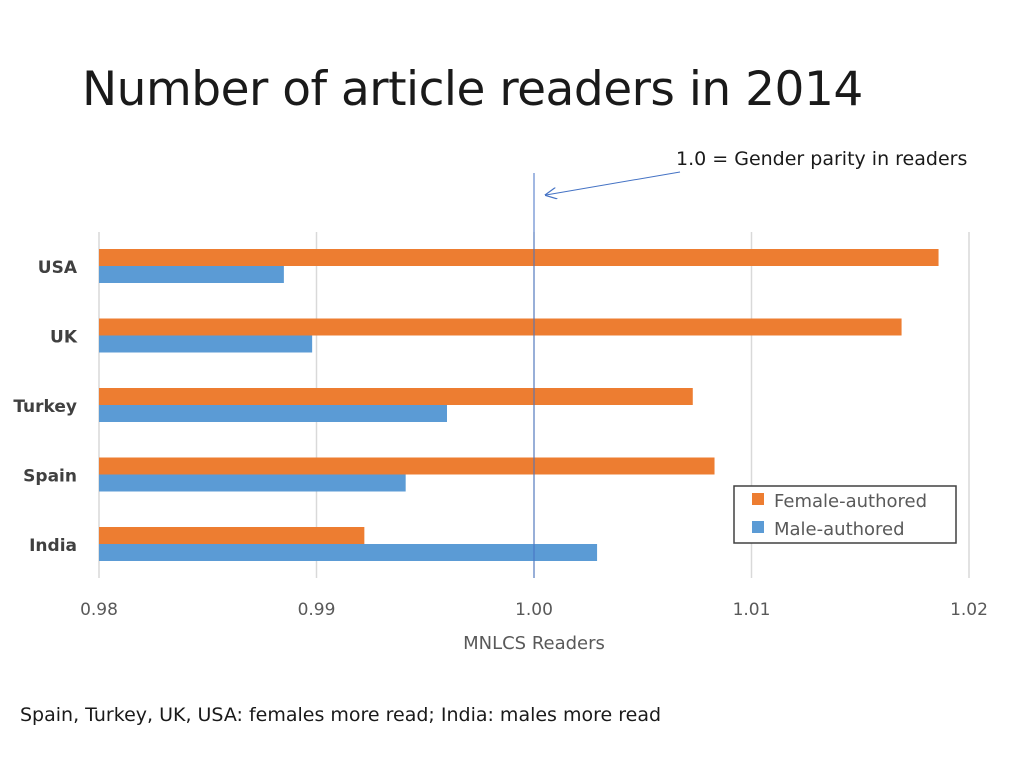 The width and height of the screenshot is (1024, 768). What do you see at coordinates (206, 344) in the screenshot?
I see `bar-uk-male` at bounding box center [206, 344].